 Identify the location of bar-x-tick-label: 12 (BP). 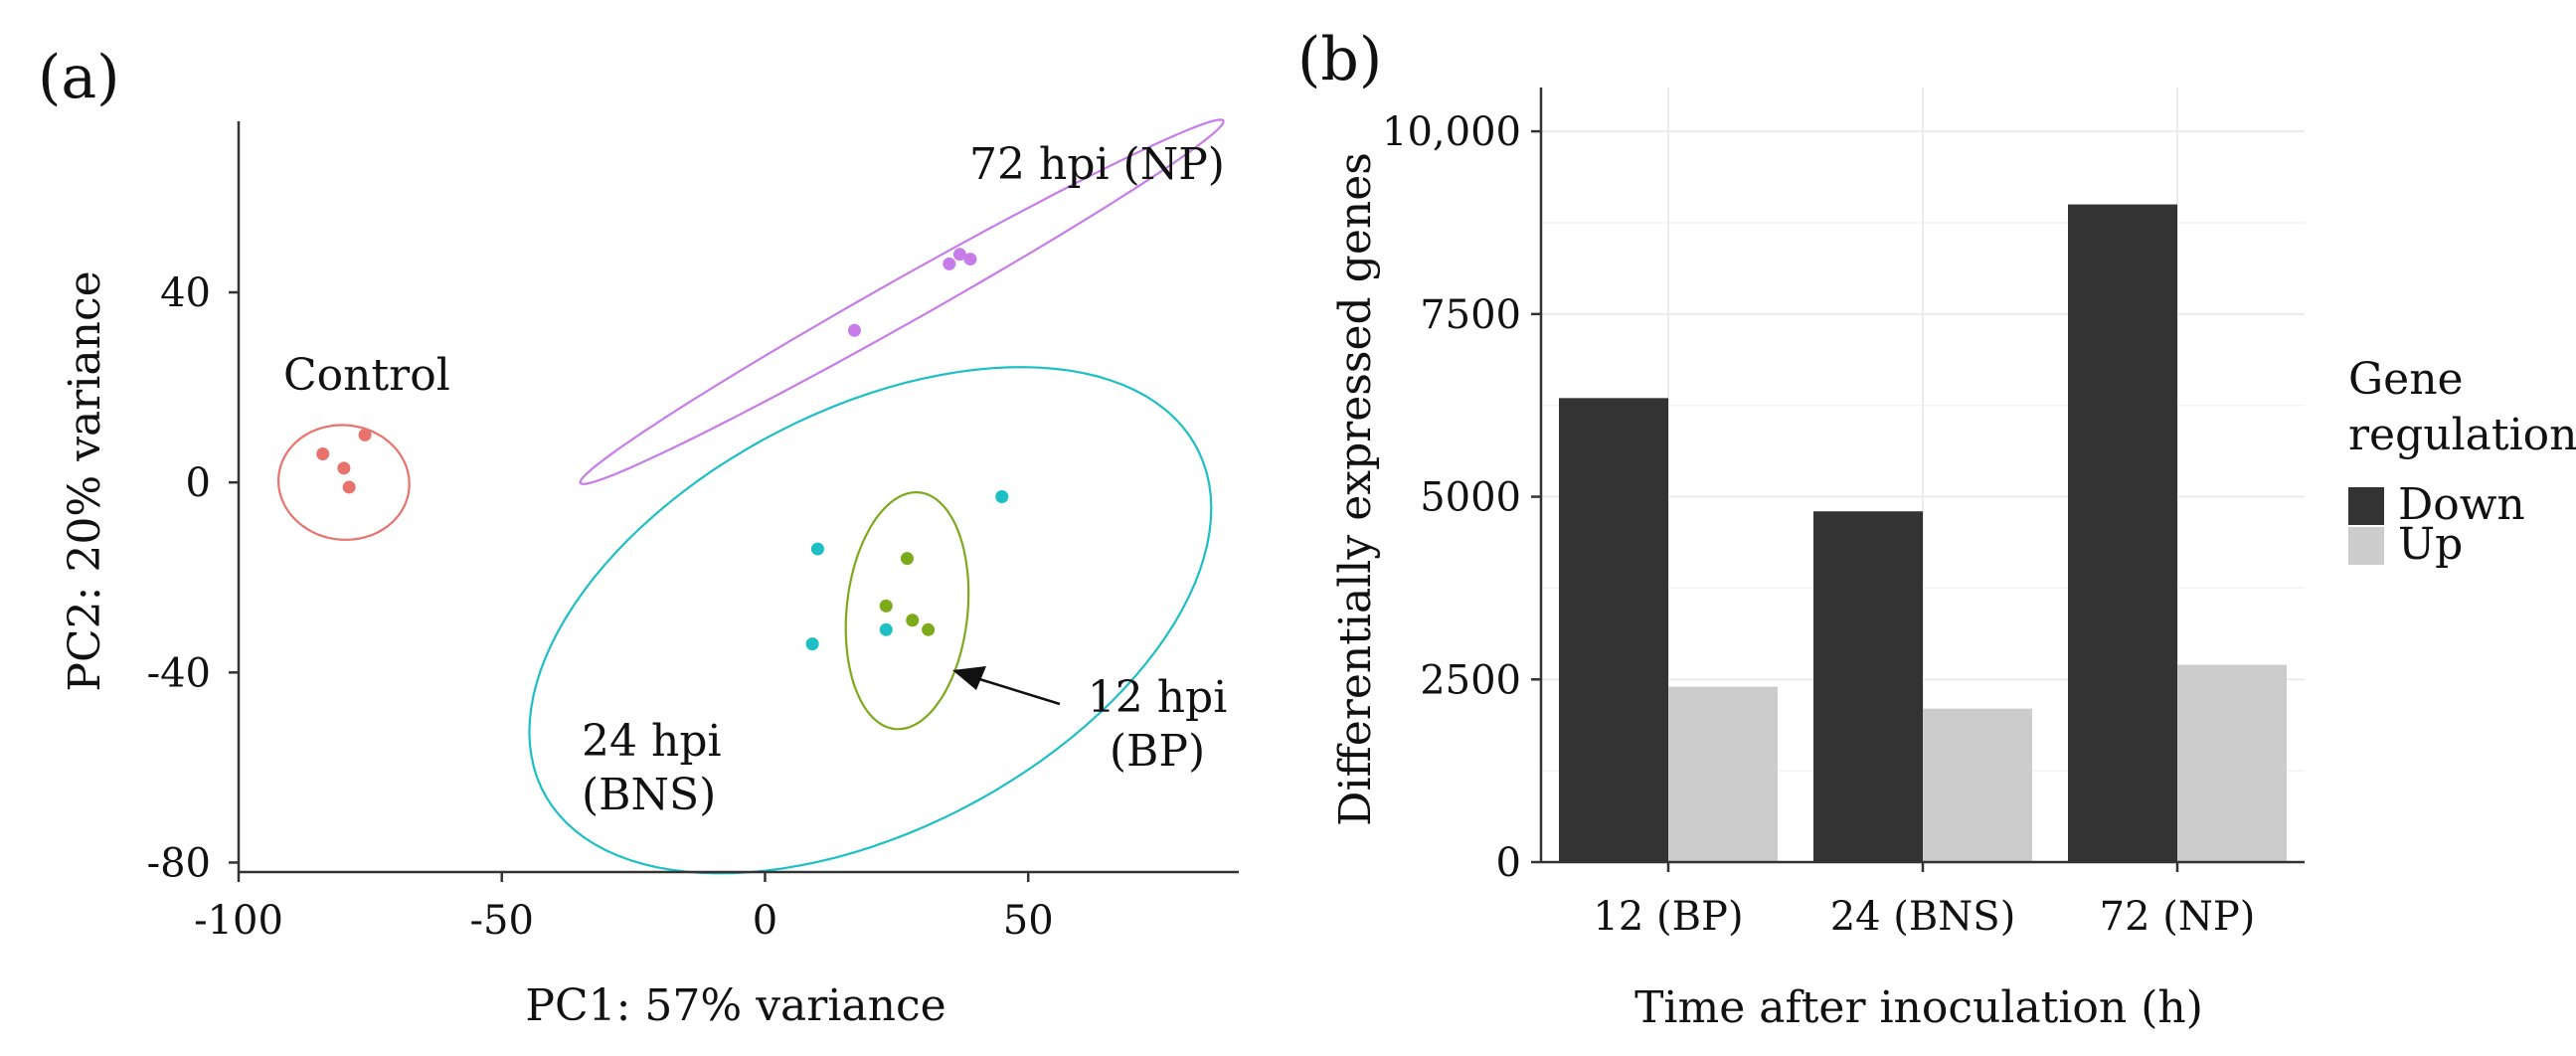
(1668, 917).